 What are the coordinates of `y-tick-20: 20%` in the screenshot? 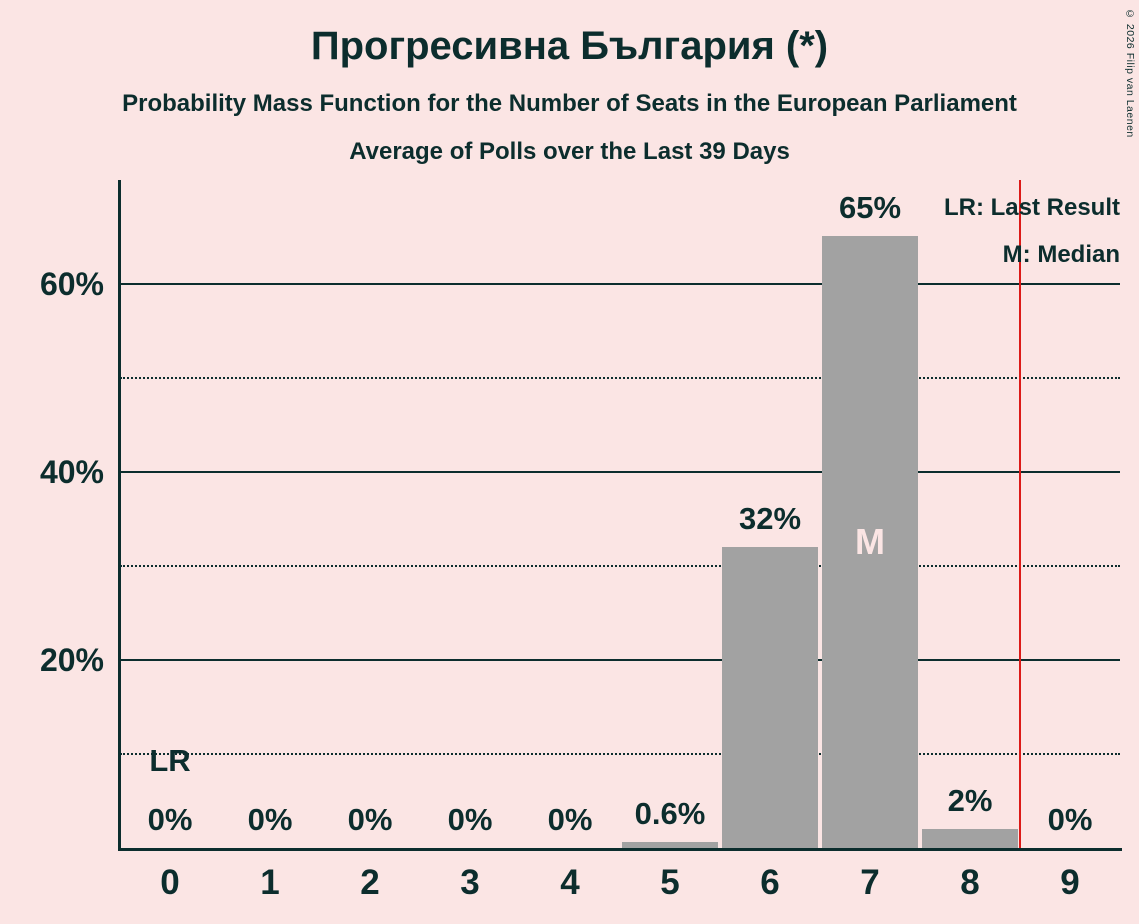 It's located at (71, 659).